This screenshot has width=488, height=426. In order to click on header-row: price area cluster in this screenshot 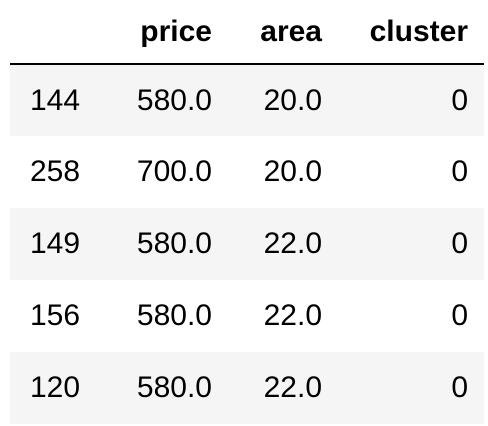, I will do `click(247, 32)`.